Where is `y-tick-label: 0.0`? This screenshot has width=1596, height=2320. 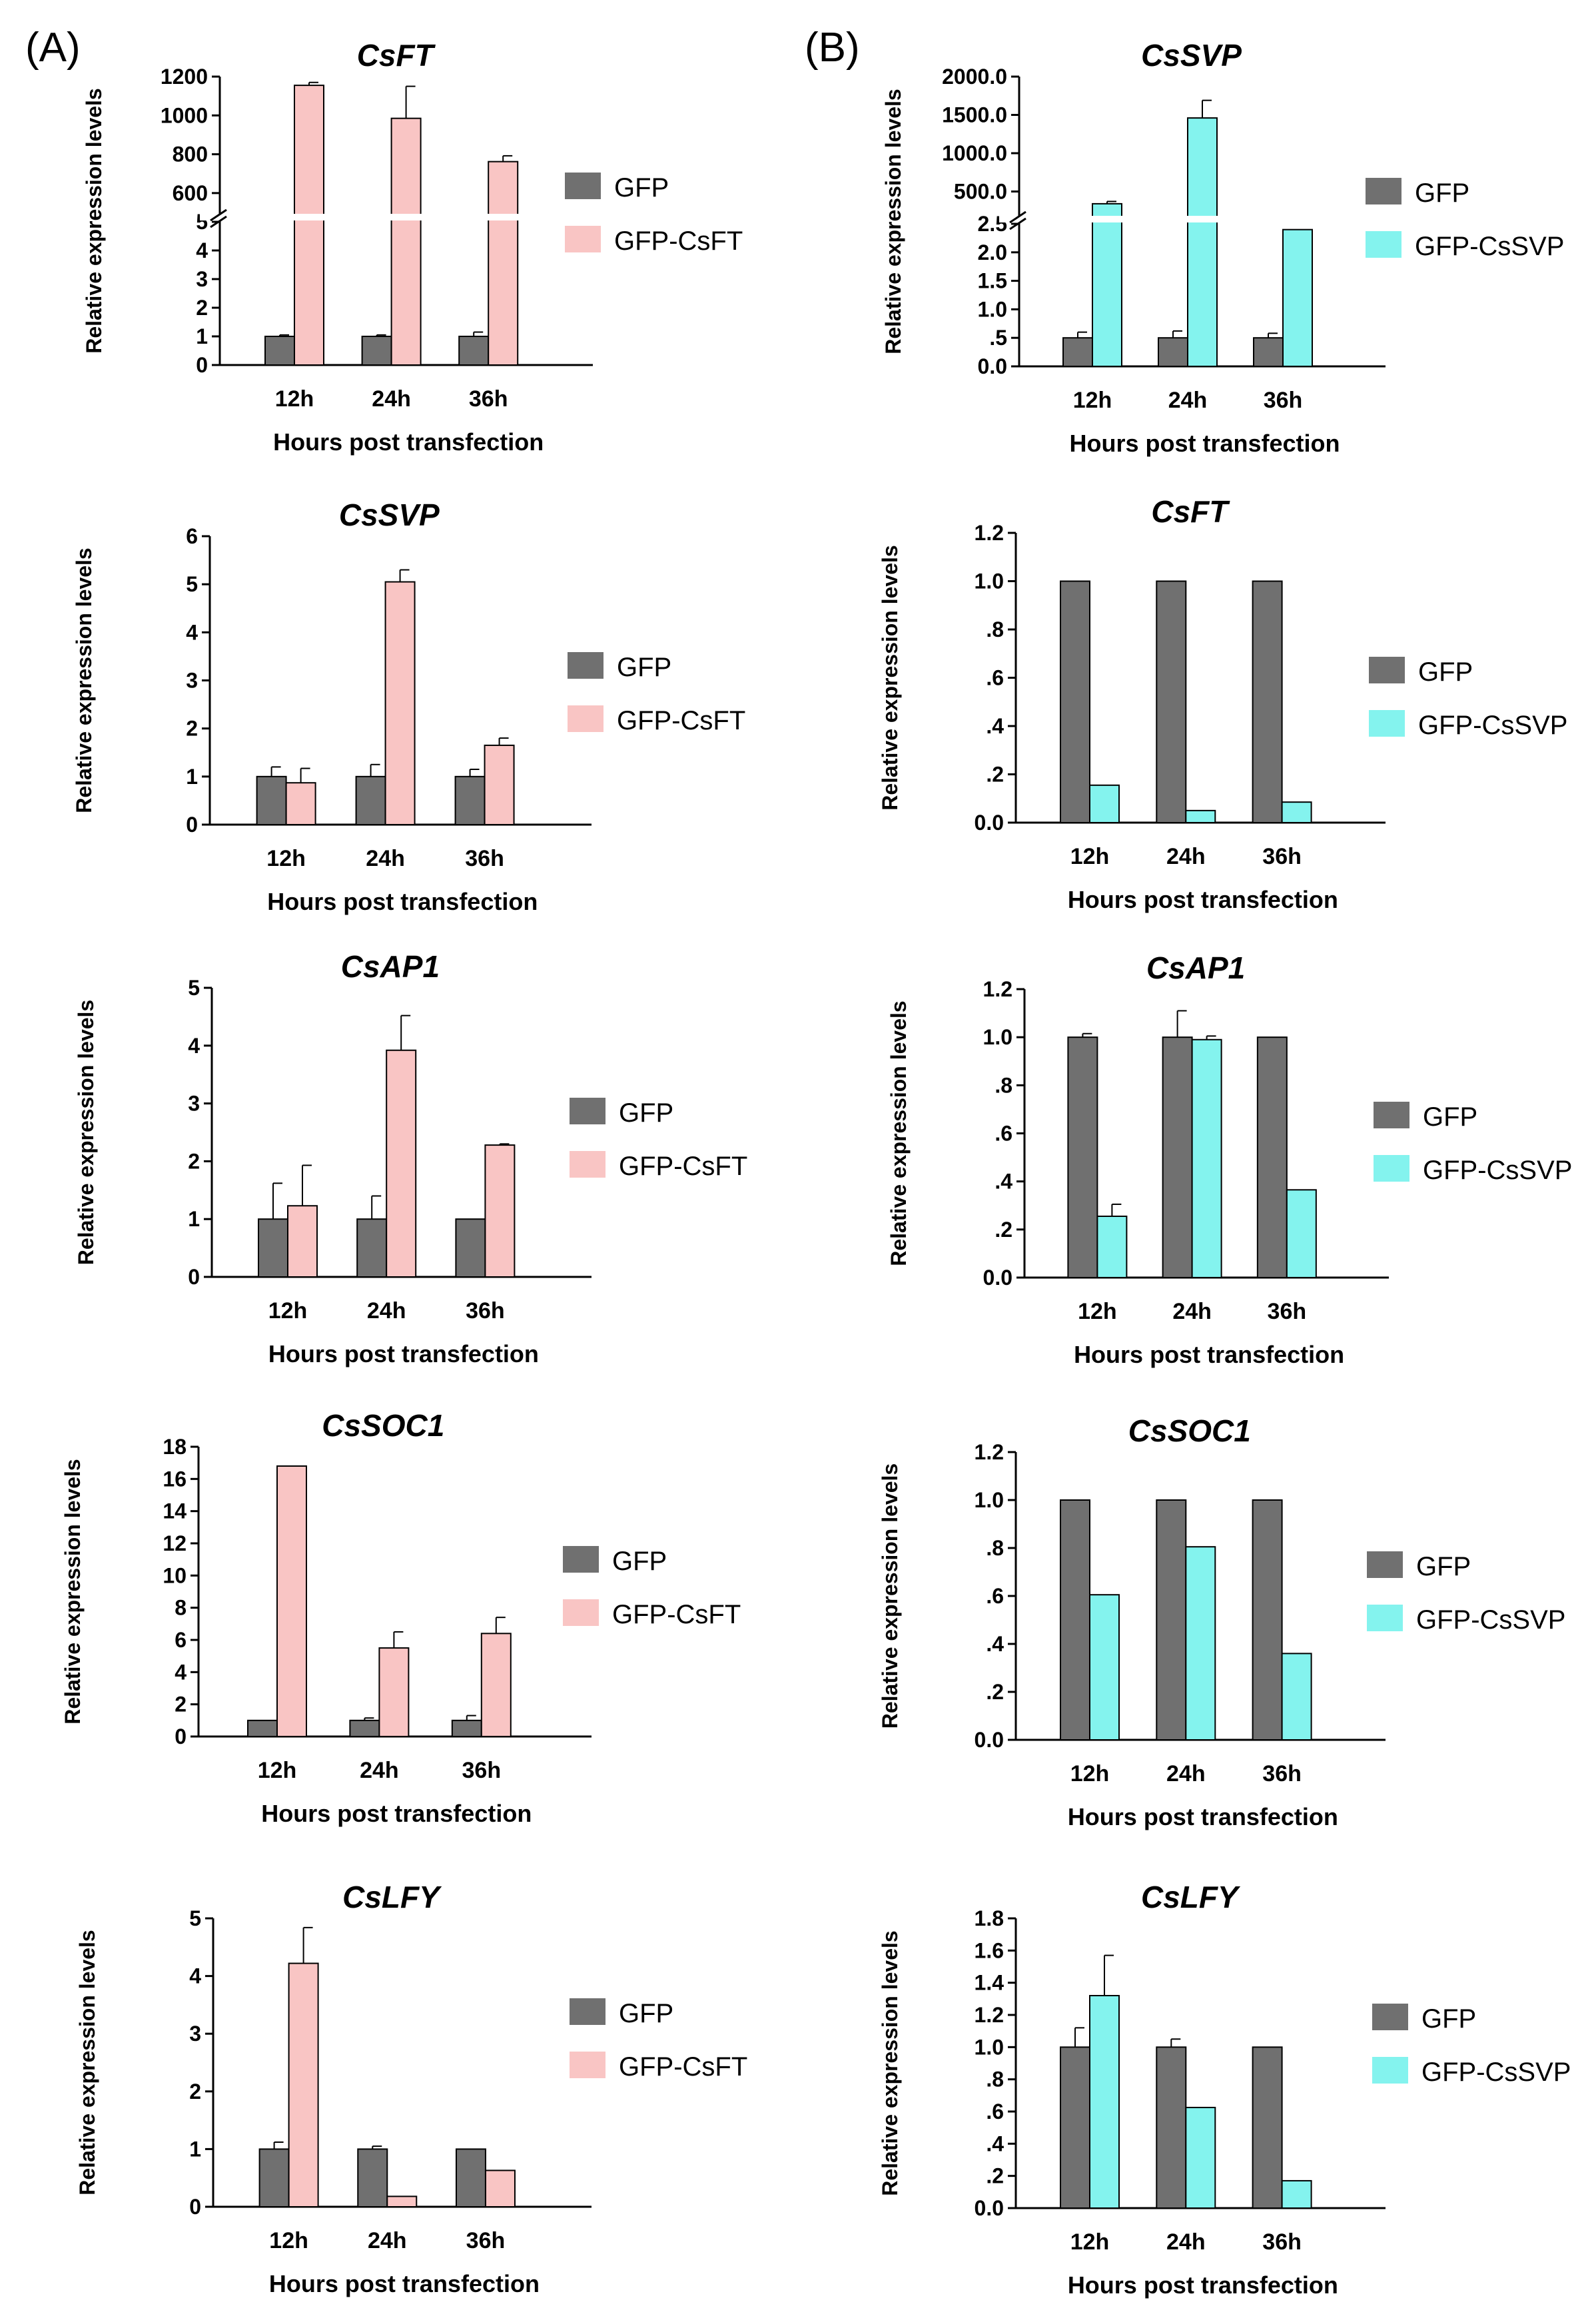
y-tick-label: 0.0 is located at coordinates (989, 1740).